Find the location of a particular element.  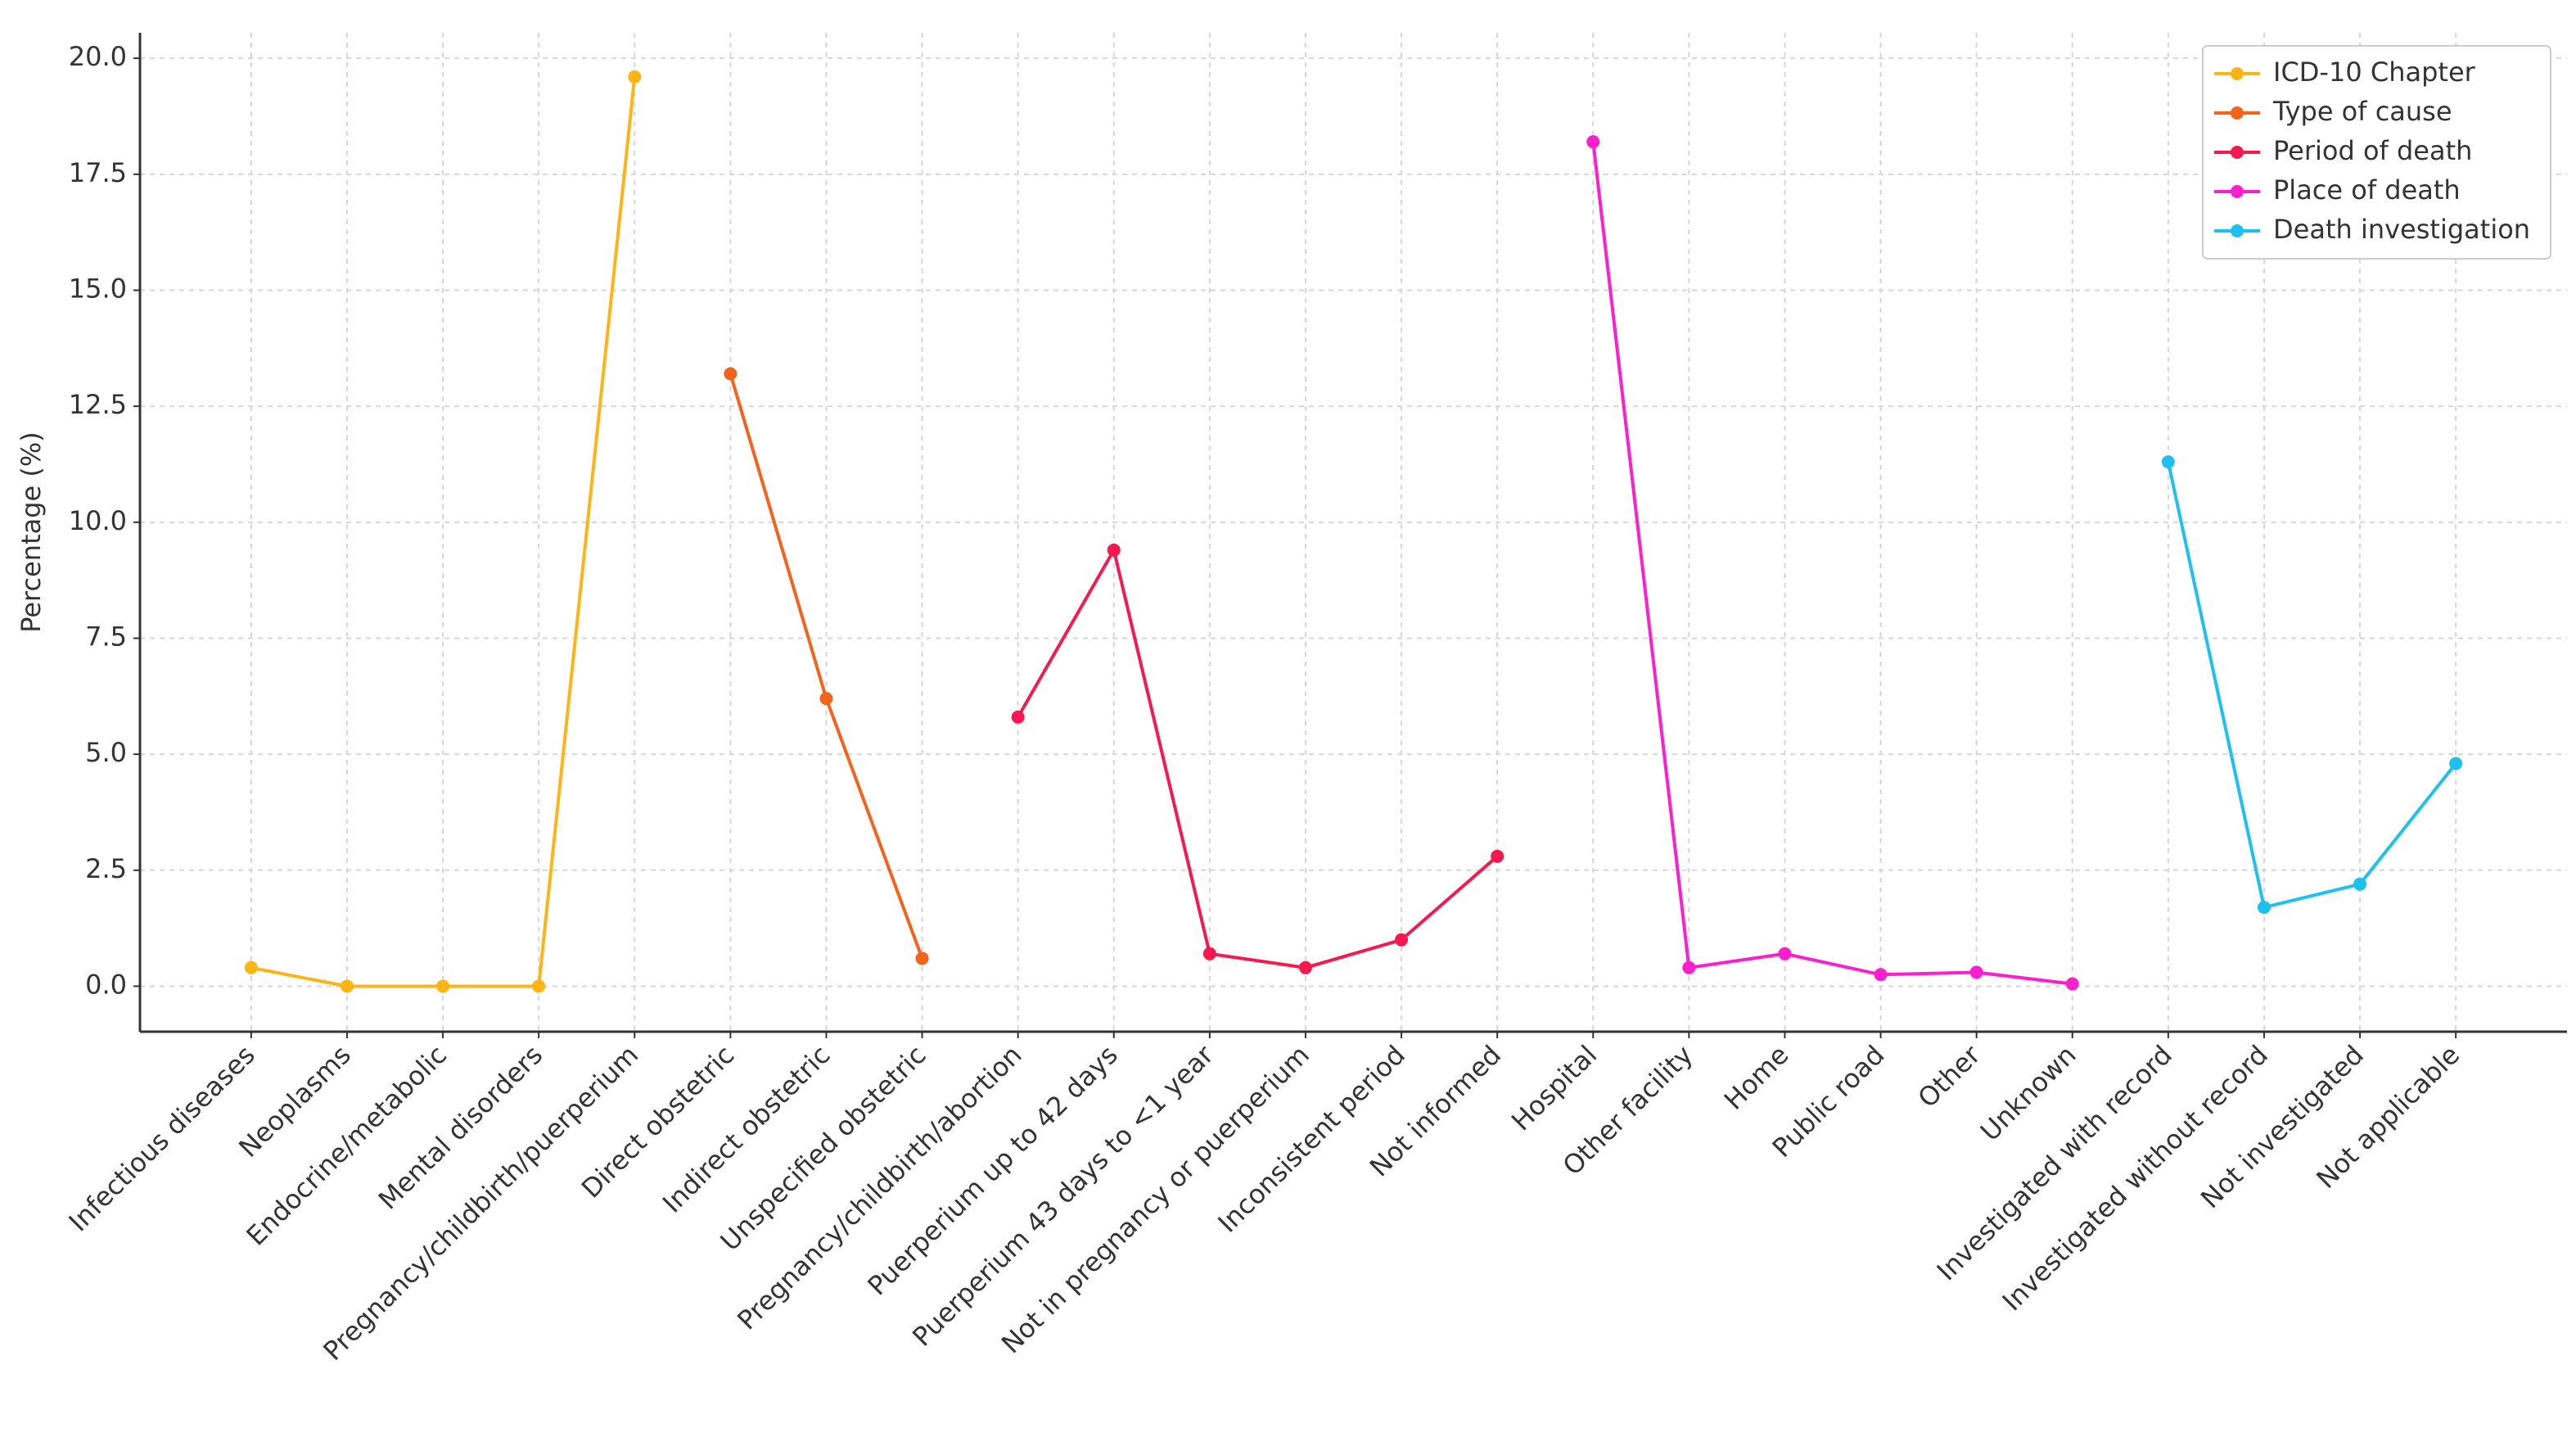

y-axis-label: Percentage (%) is located at coordinates (31, 532).